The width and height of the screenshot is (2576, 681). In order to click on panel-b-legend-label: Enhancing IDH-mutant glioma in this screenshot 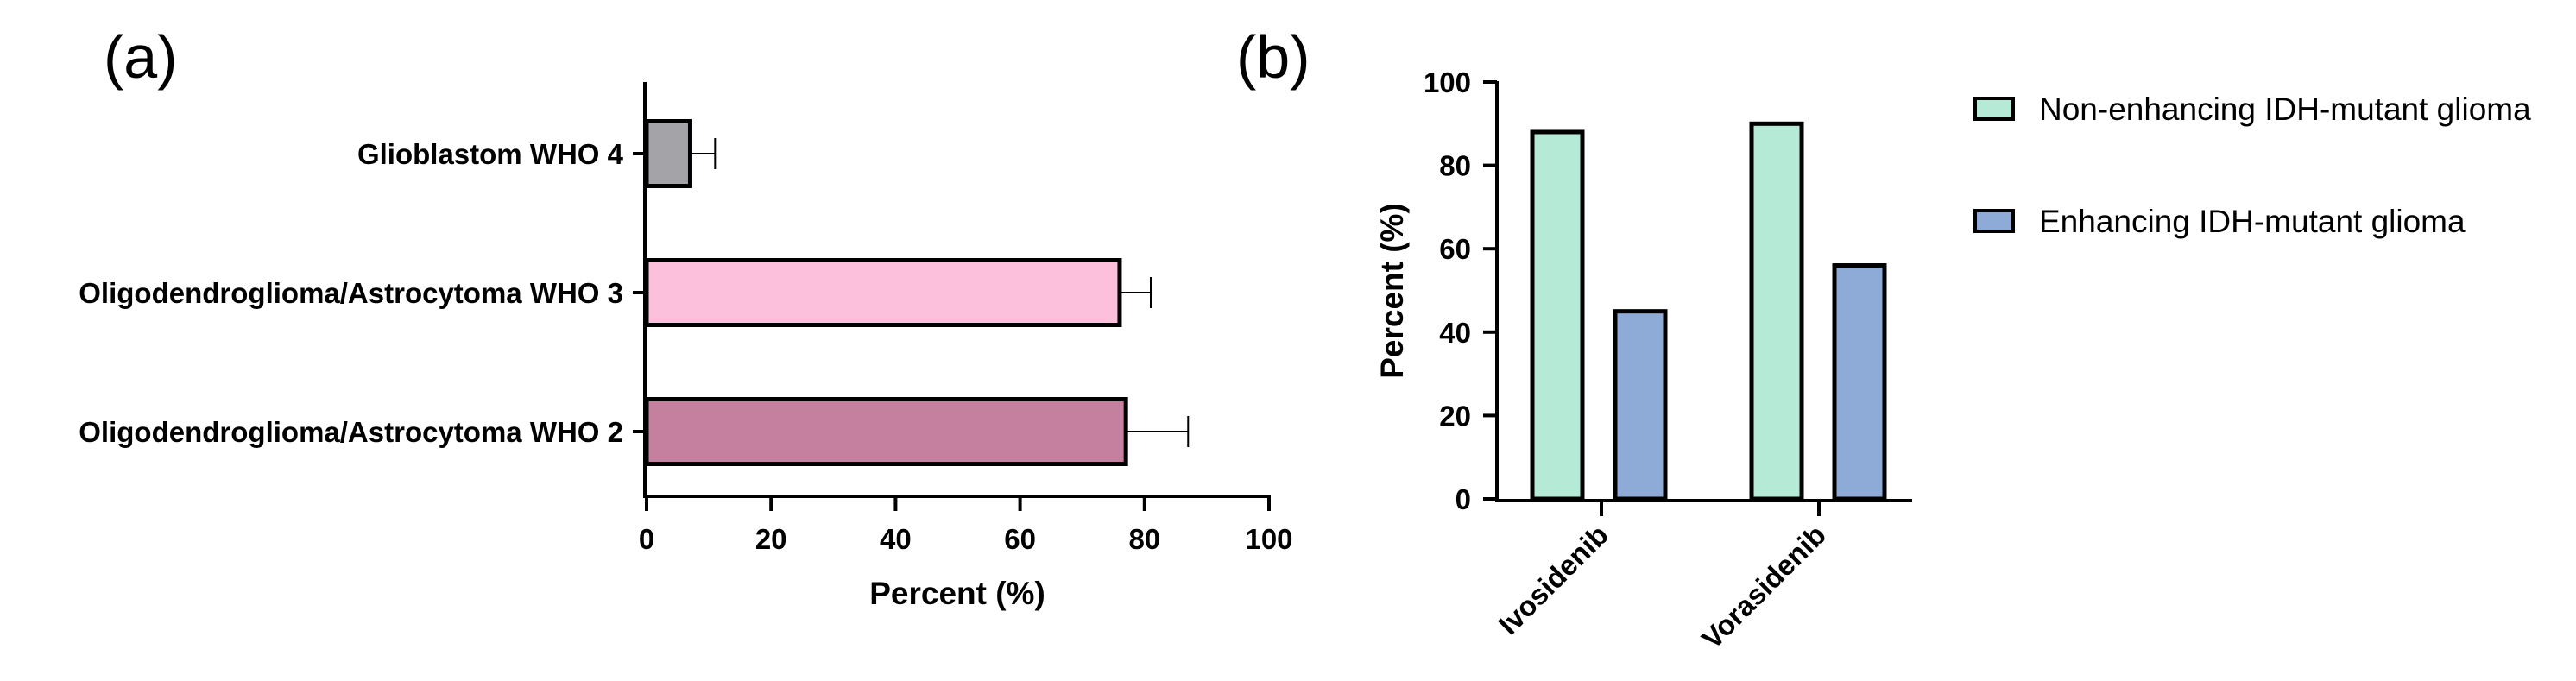, I will do `click(2252, 221)`.